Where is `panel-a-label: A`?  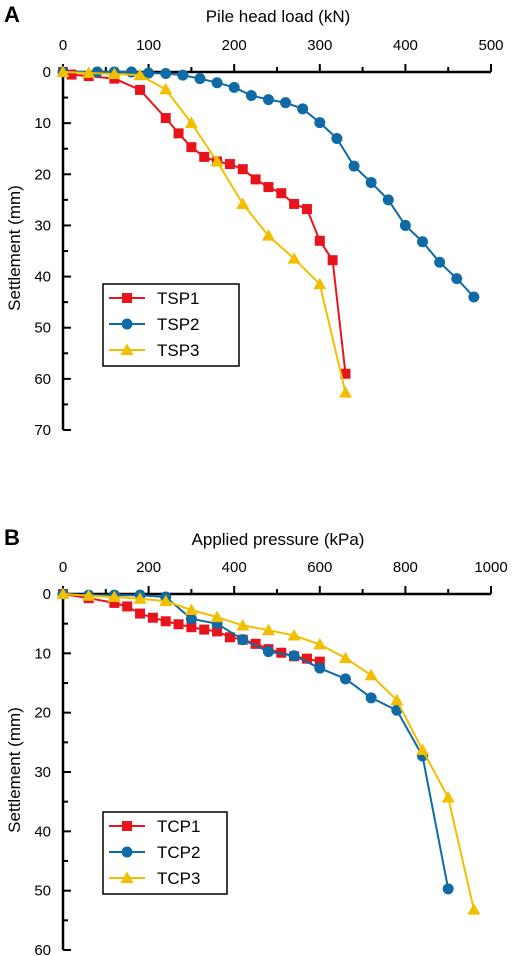
panel-a-label: A is located at coordinates (12, 14).